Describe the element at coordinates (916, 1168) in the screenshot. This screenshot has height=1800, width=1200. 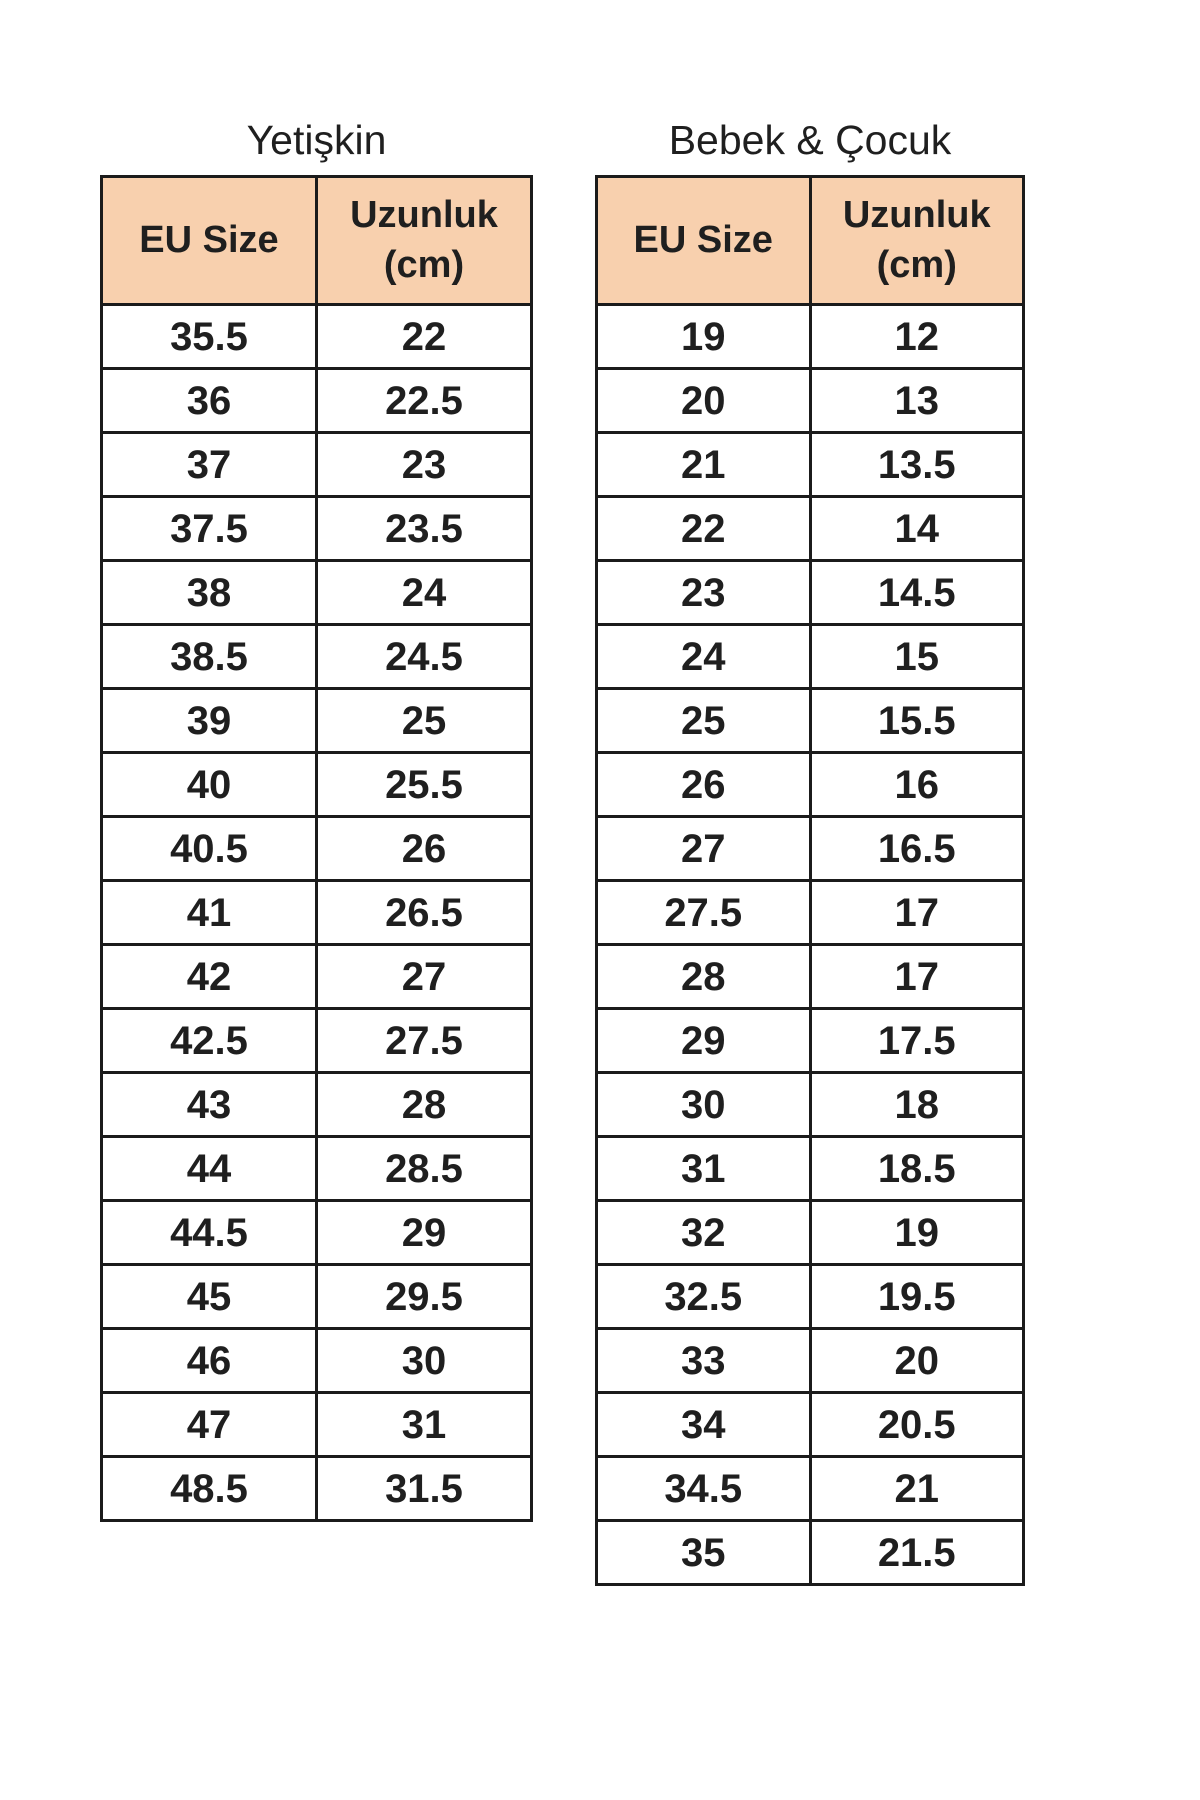
I see `table-cell: 18.5` at that location.